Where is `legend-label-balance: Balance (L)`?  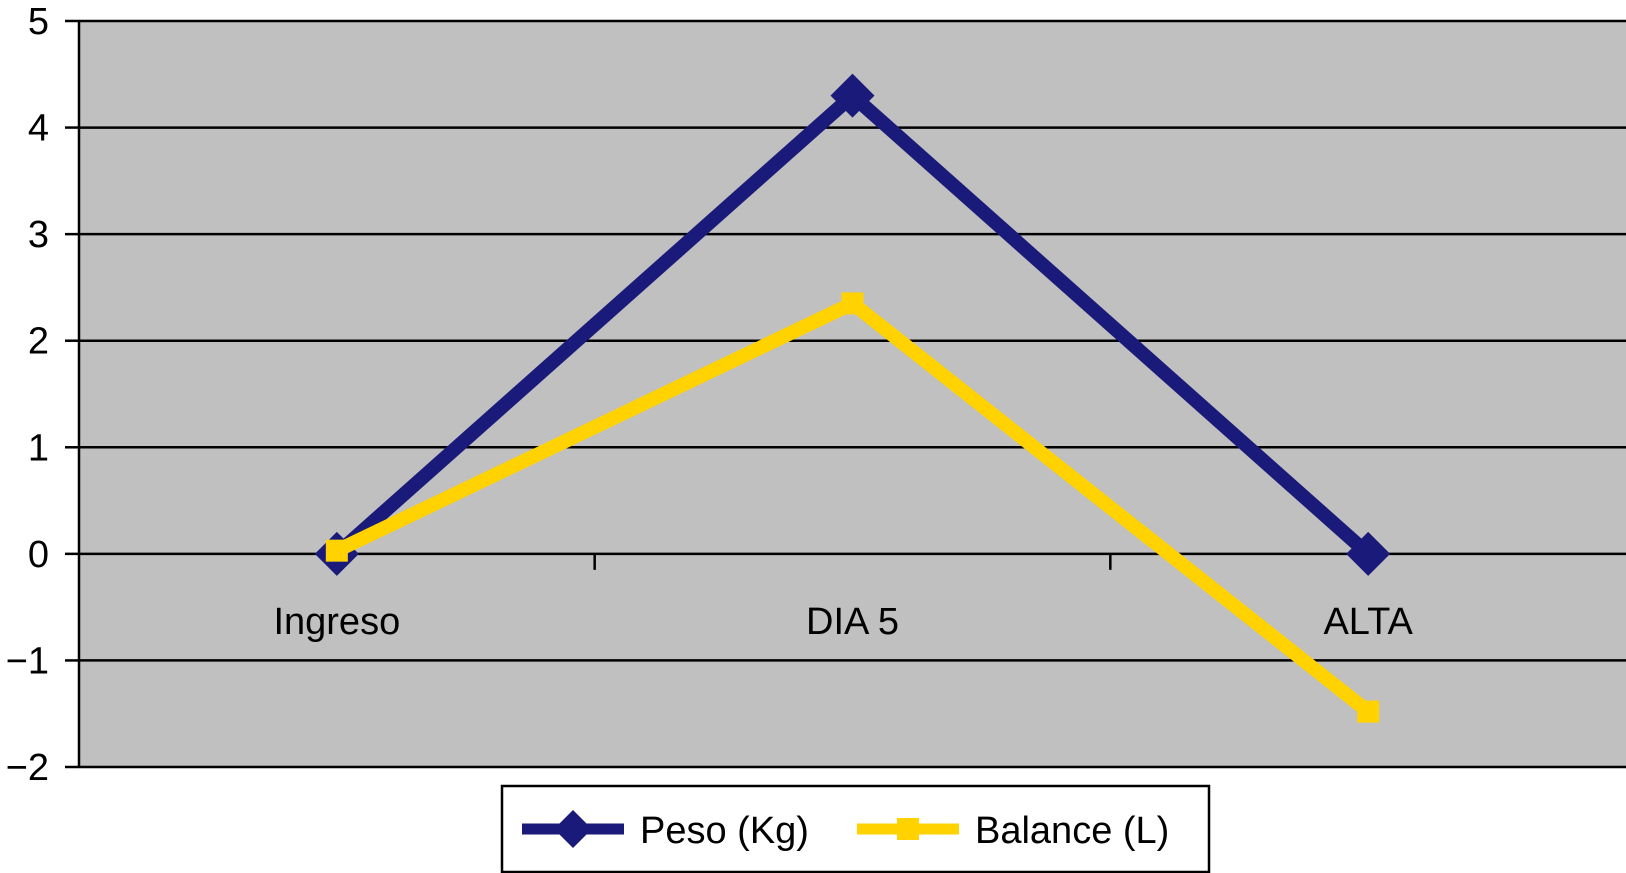
legend-label-balance: Balance (L) is located at coordinates (1072, 831).